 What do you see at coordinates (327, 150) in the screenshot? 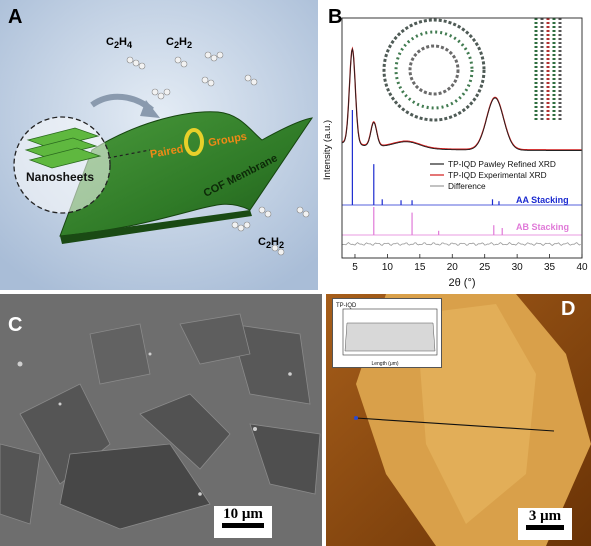
I see `y-axis-label: Intensity (a.u.)` at bounding box center [327, 150].